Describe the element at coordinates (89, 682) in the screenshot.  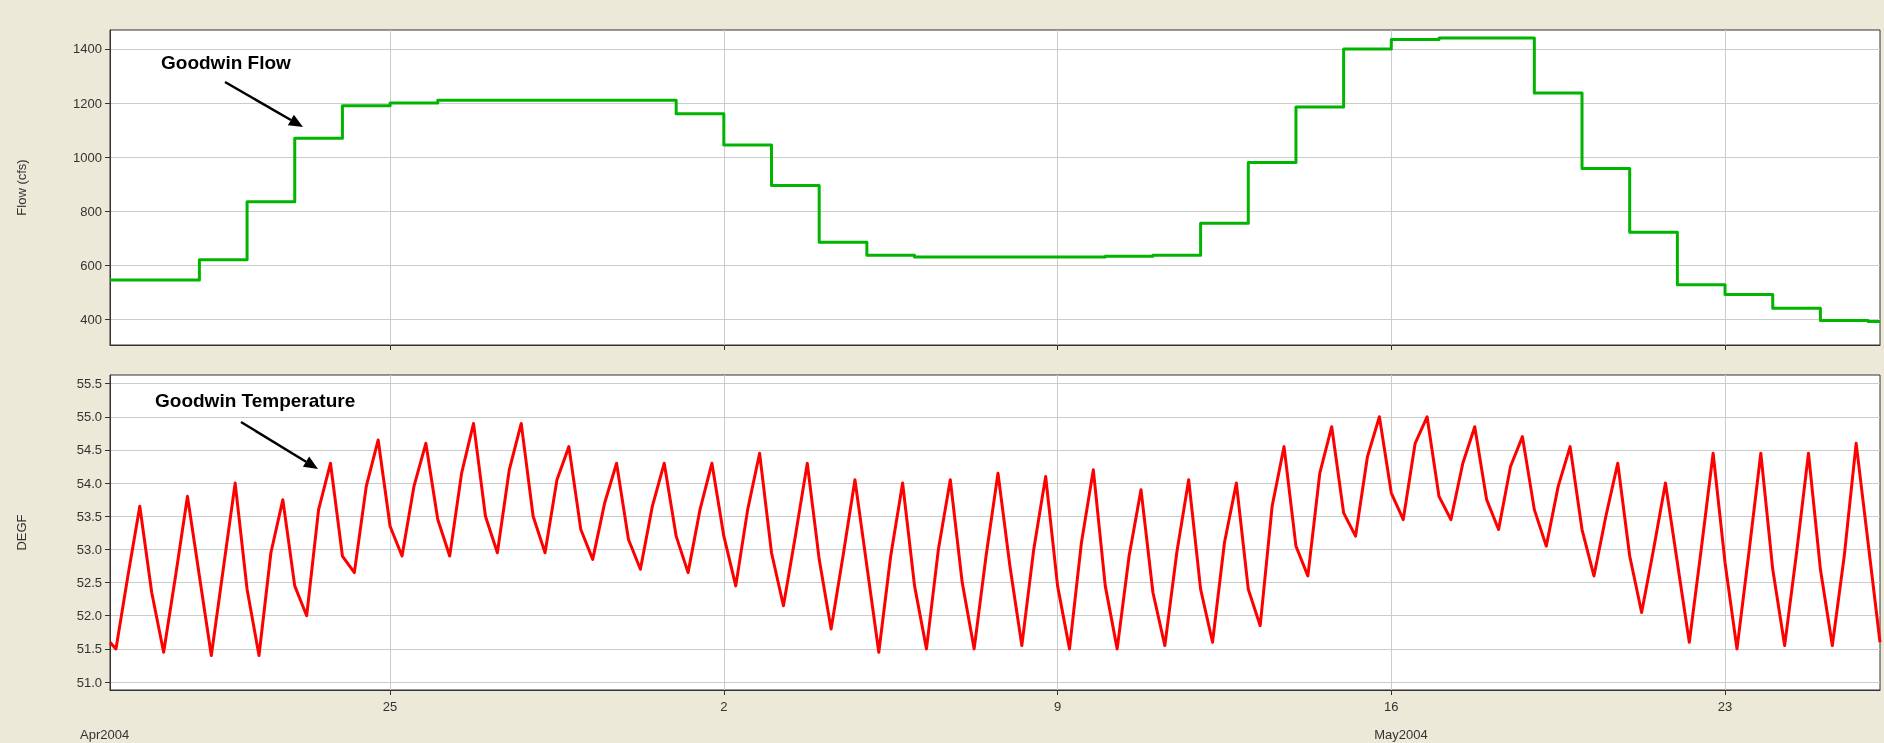
I see `y-tick-label: 51.0` at that location.